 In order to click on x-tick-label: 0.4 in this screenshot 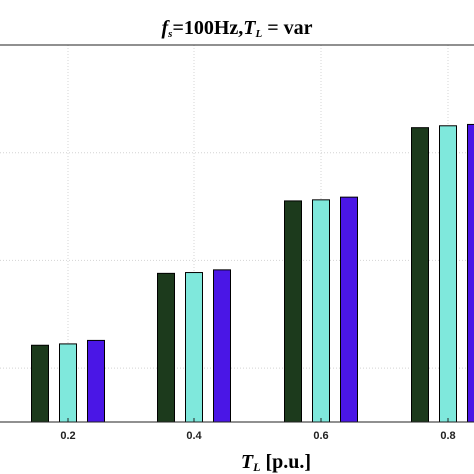, I will do `click(194, 436)`.